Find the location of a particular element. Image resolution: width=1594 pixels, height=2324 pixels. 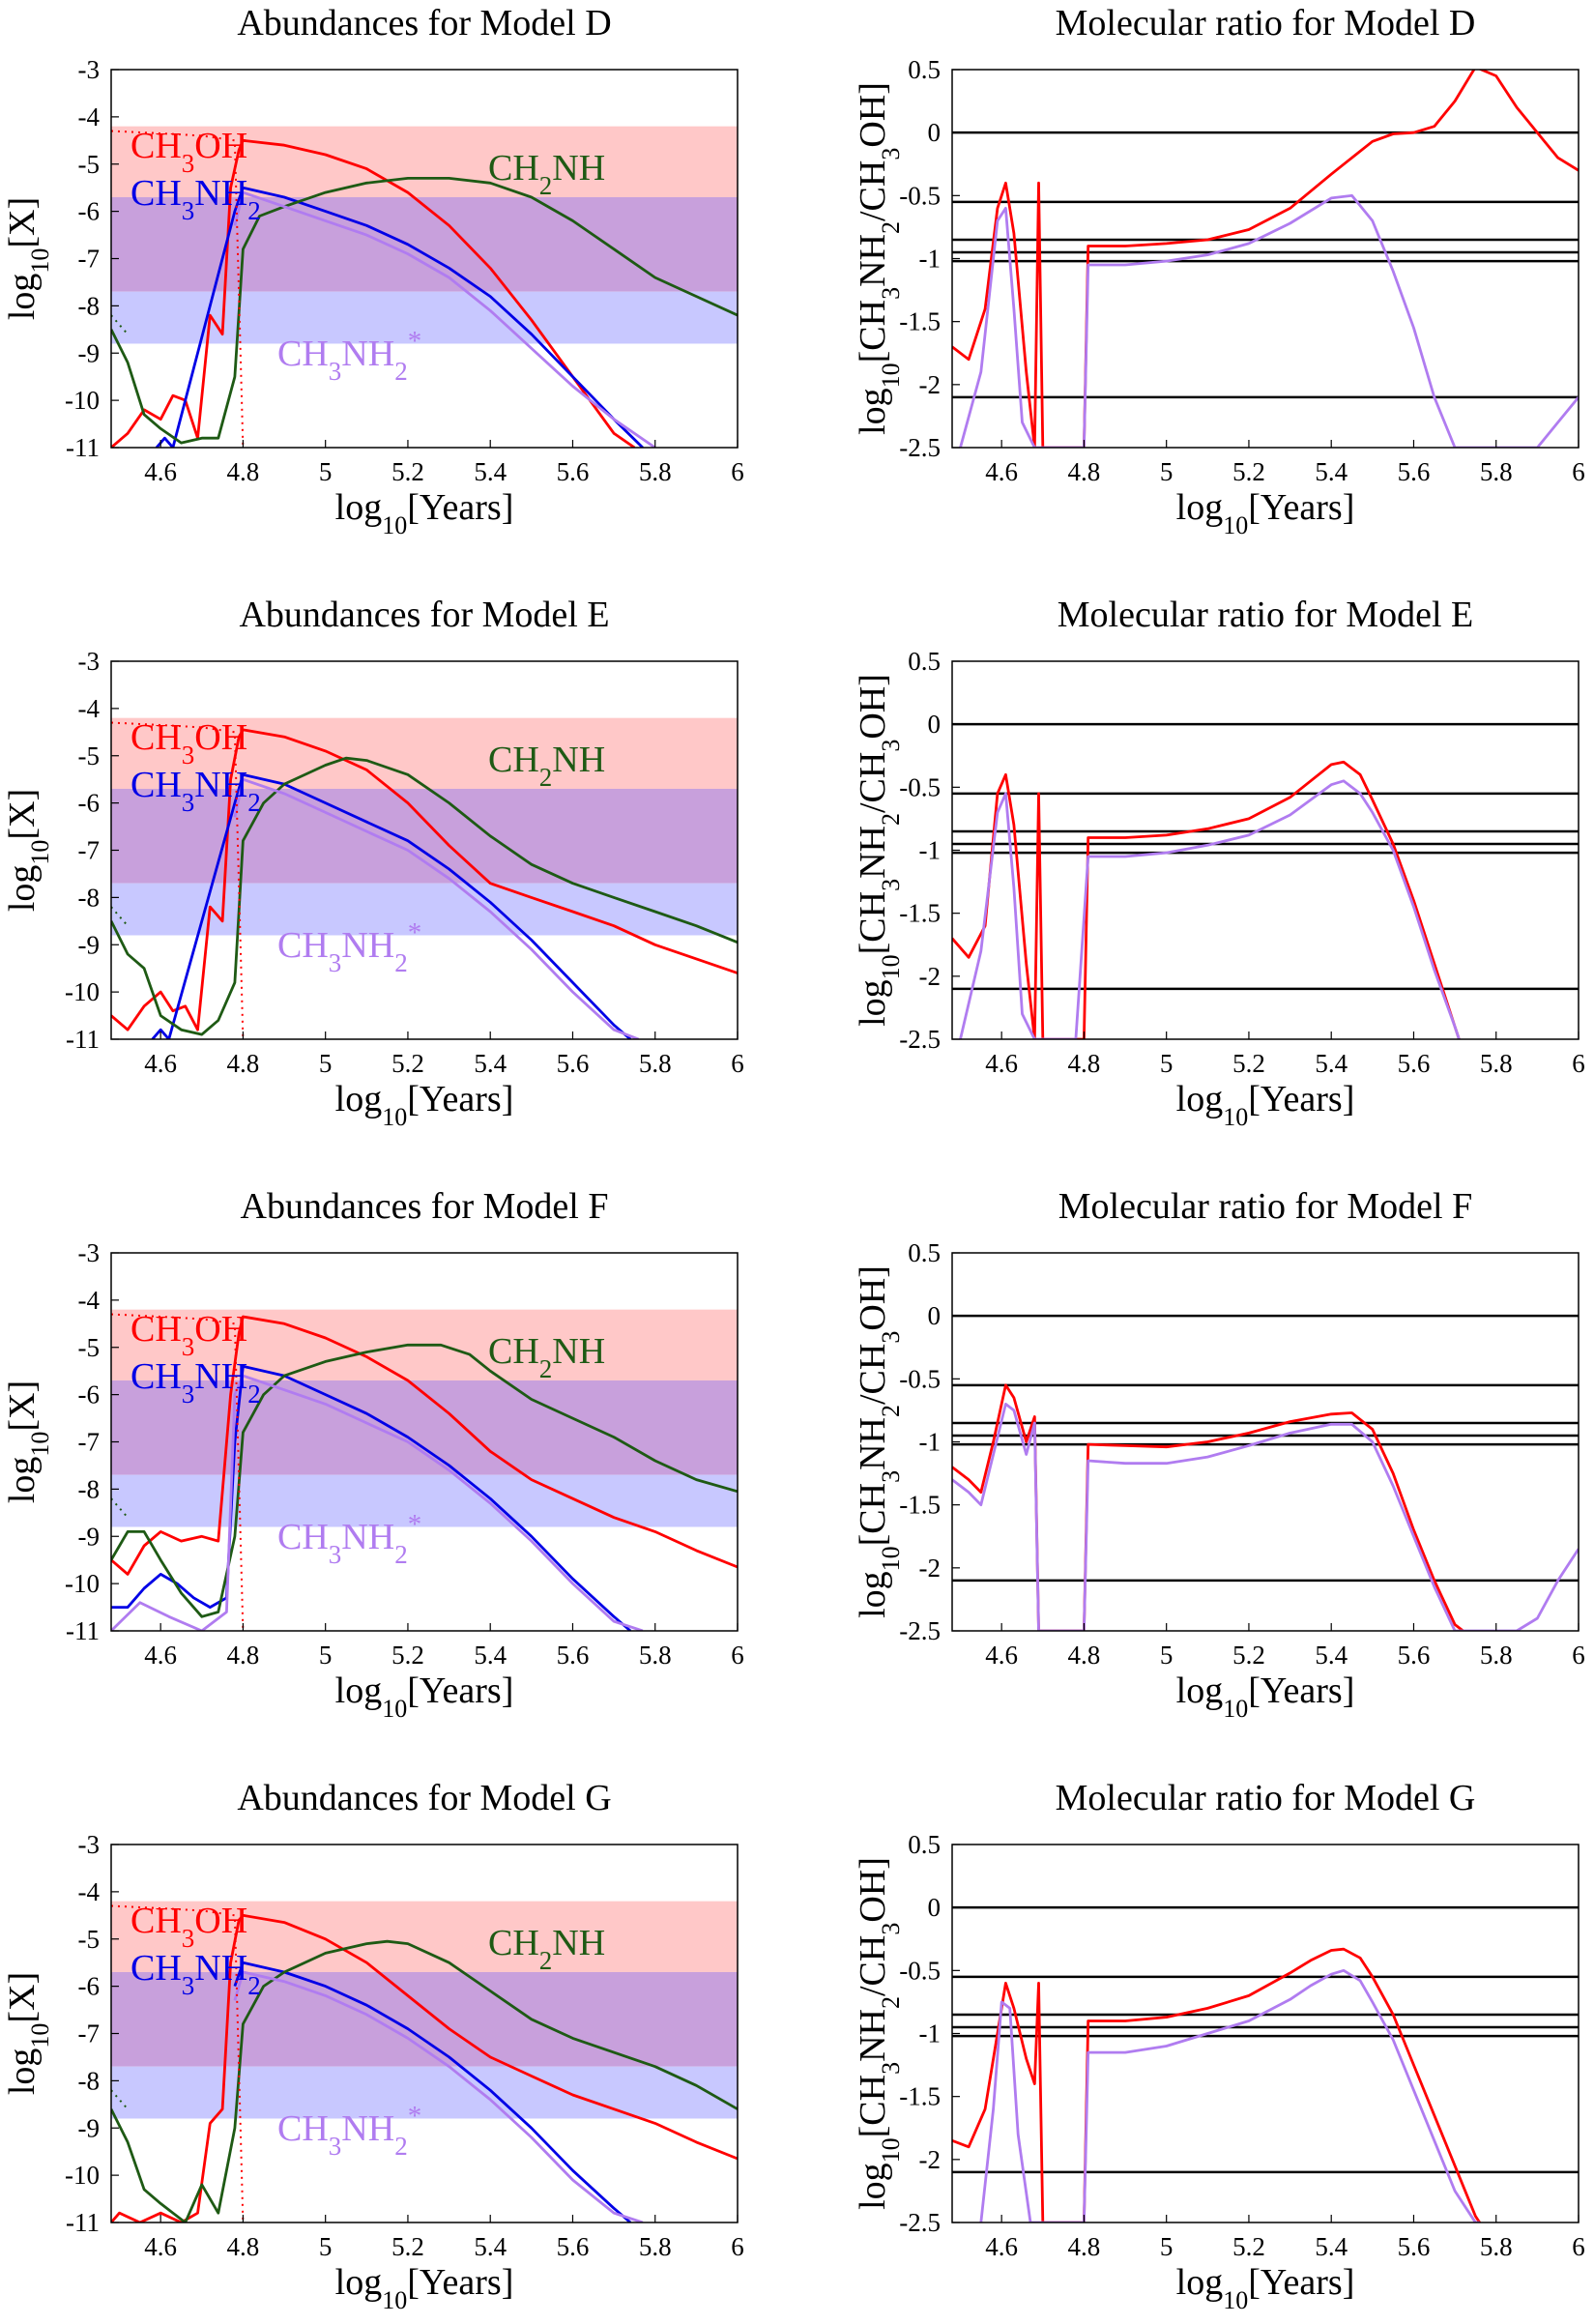

y-tick-label: -11 is located at coordinates (83, 1039).